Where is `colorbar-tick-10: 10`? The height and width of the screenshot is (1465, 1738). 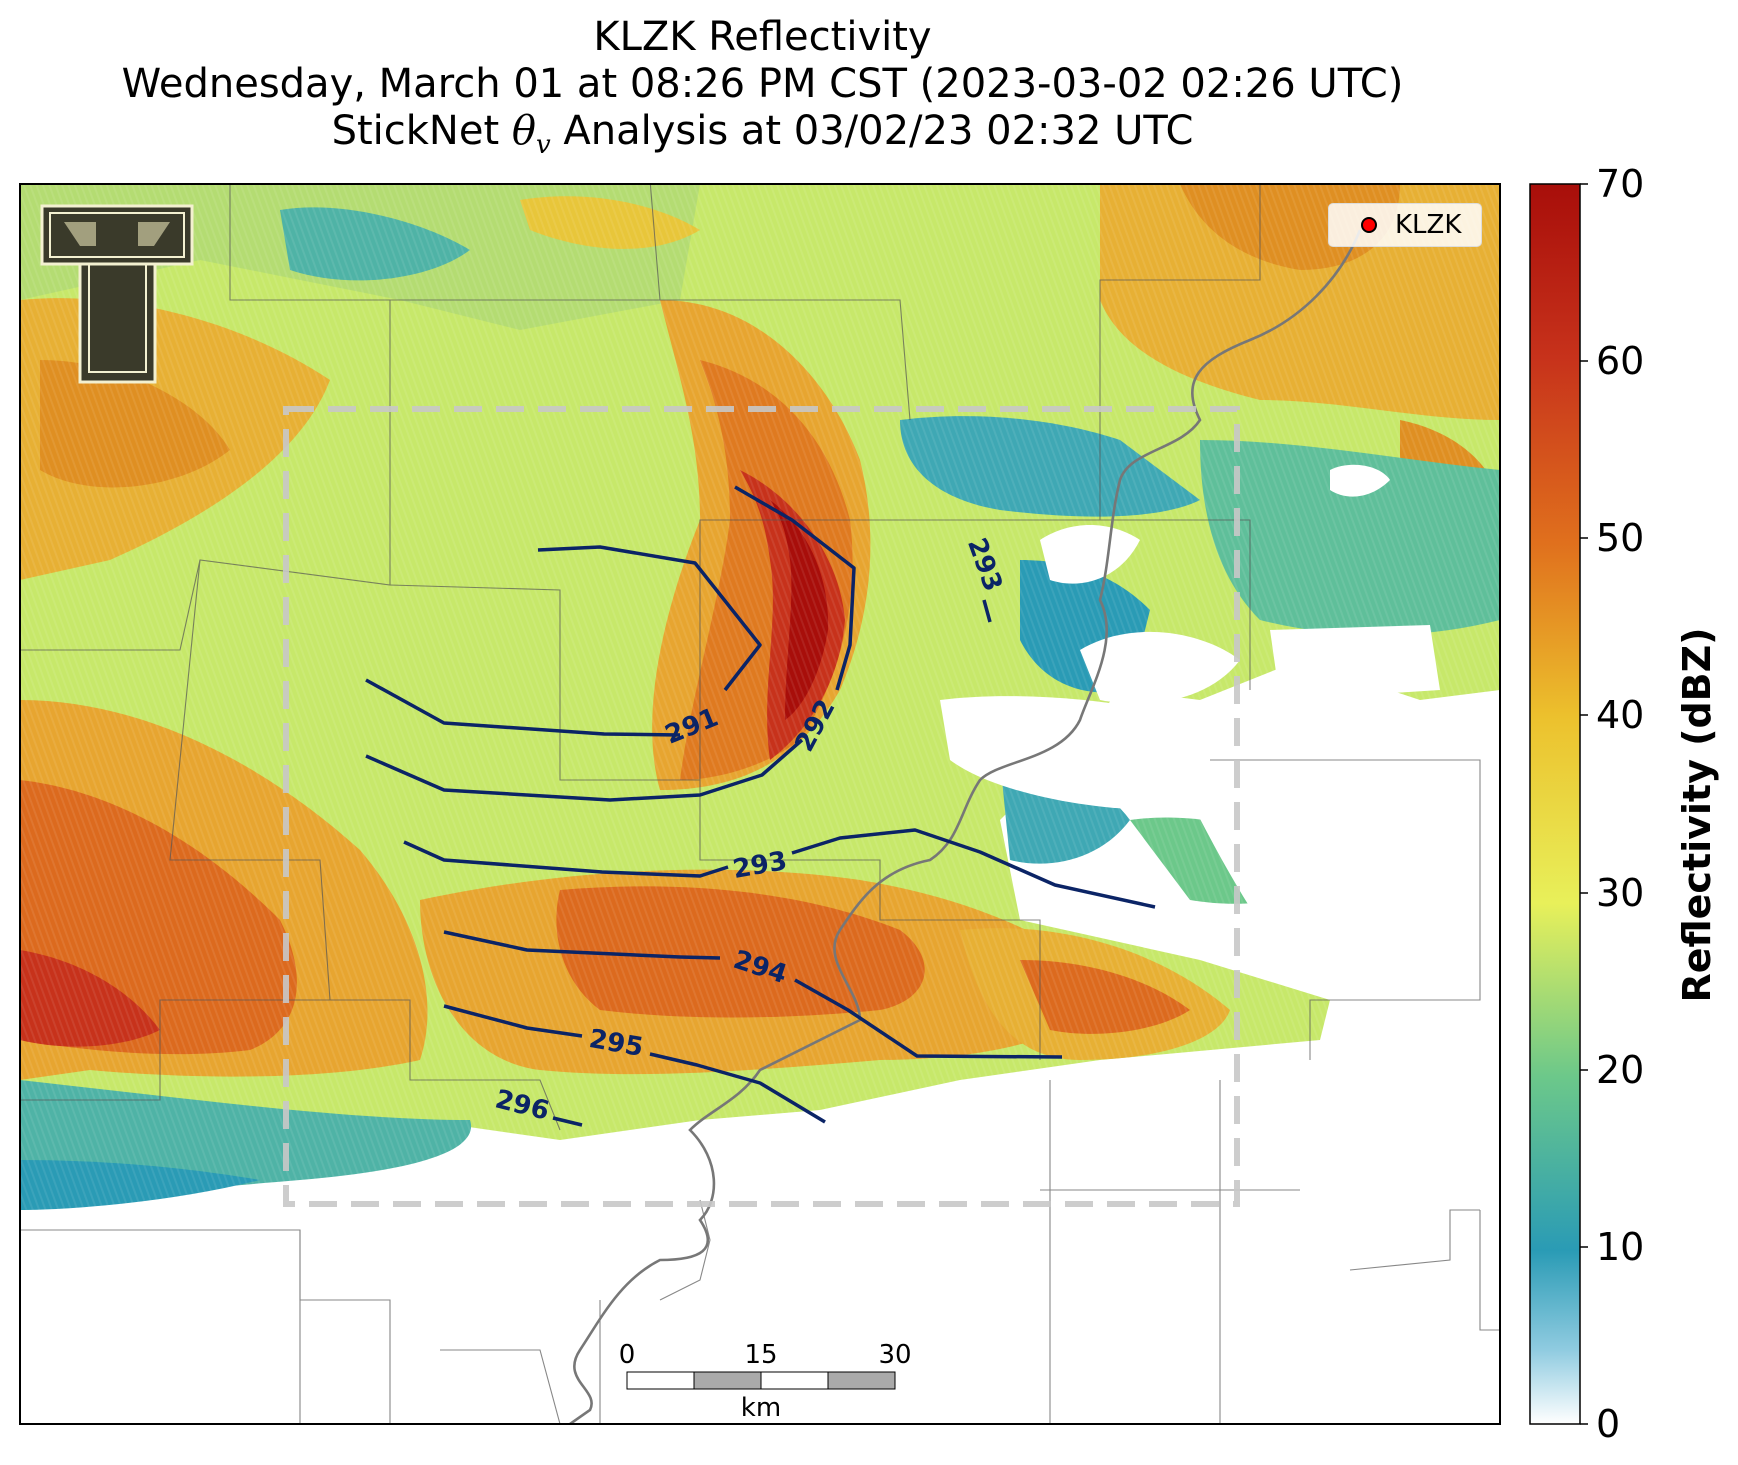 colorbar-tick-10: 10 is located at coordinates (1620, 1247).